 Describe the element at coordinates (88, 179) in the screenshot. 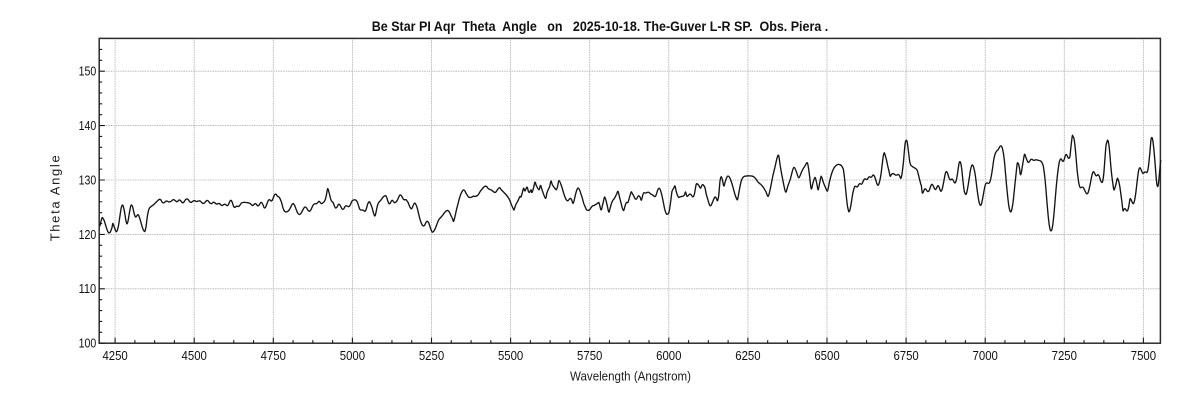

I see `svg-text: 130` at that location.